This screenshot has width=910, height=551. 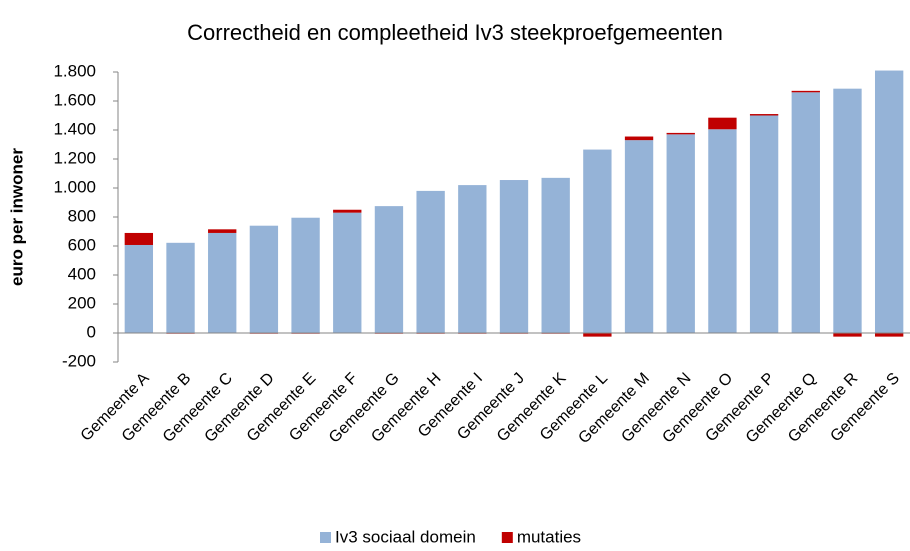 I want to click on y-tick-label: 0, so click(x=91, y=331).